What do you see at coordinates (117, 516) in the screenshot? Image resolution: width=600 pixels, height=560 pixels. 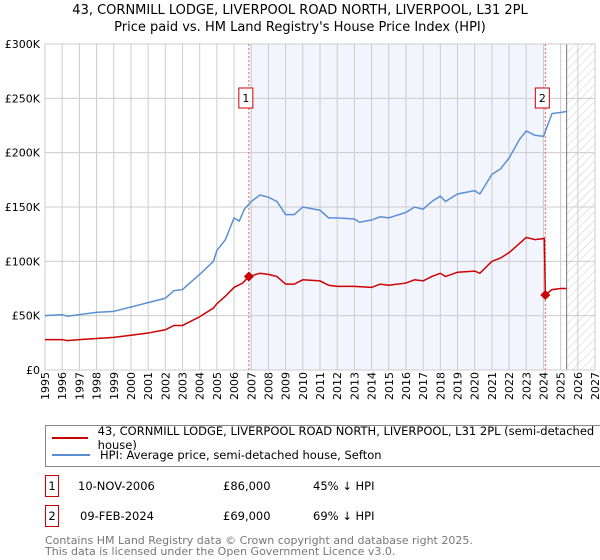 I see `transaction-date: 09-FEB-2024` at bounding box center [117, 516].